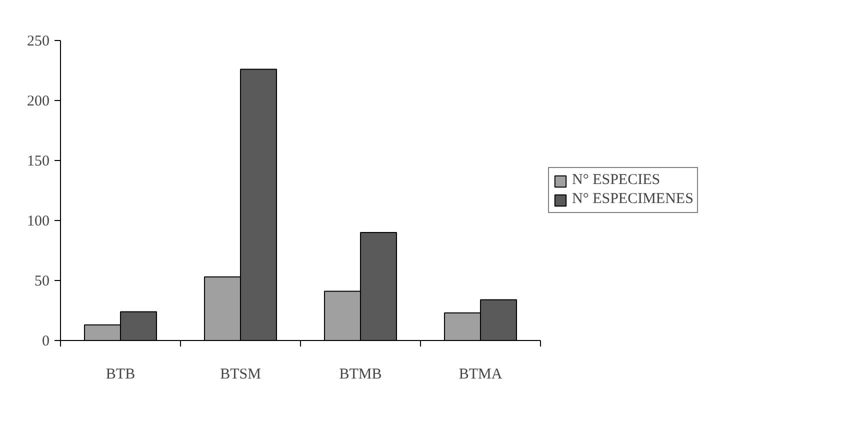 The height and width of the screenshot is (424, 846). Describe the element at coordinates (121, 374) in the screenshot. I see `x-tick-label: BTB` at that location.